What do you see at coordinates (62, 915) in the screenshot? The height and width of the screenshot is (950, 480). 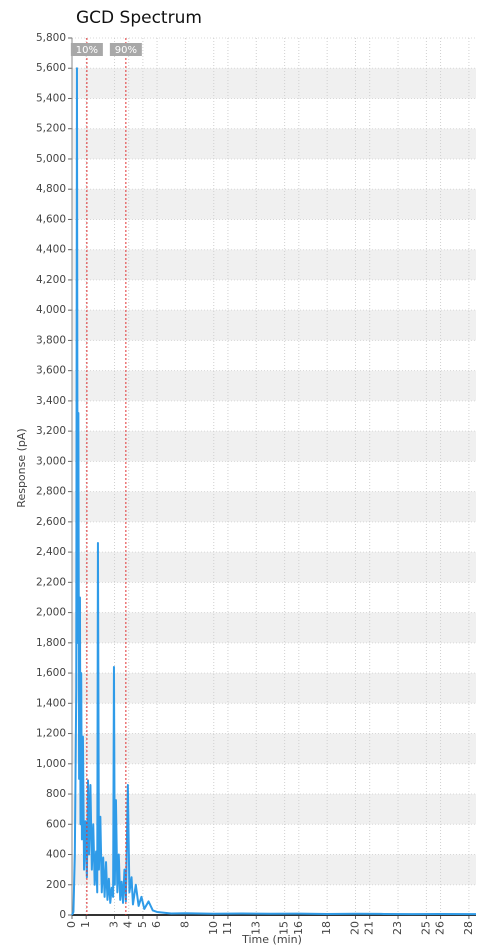 I see `y-tick-label: 0` at bounding box center [62, 915].